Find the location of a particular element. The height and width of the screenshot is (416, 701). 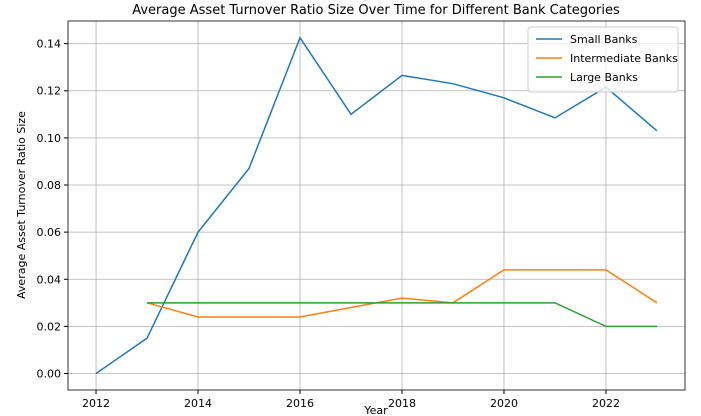

legend-box is located at coordinates (603, 59).